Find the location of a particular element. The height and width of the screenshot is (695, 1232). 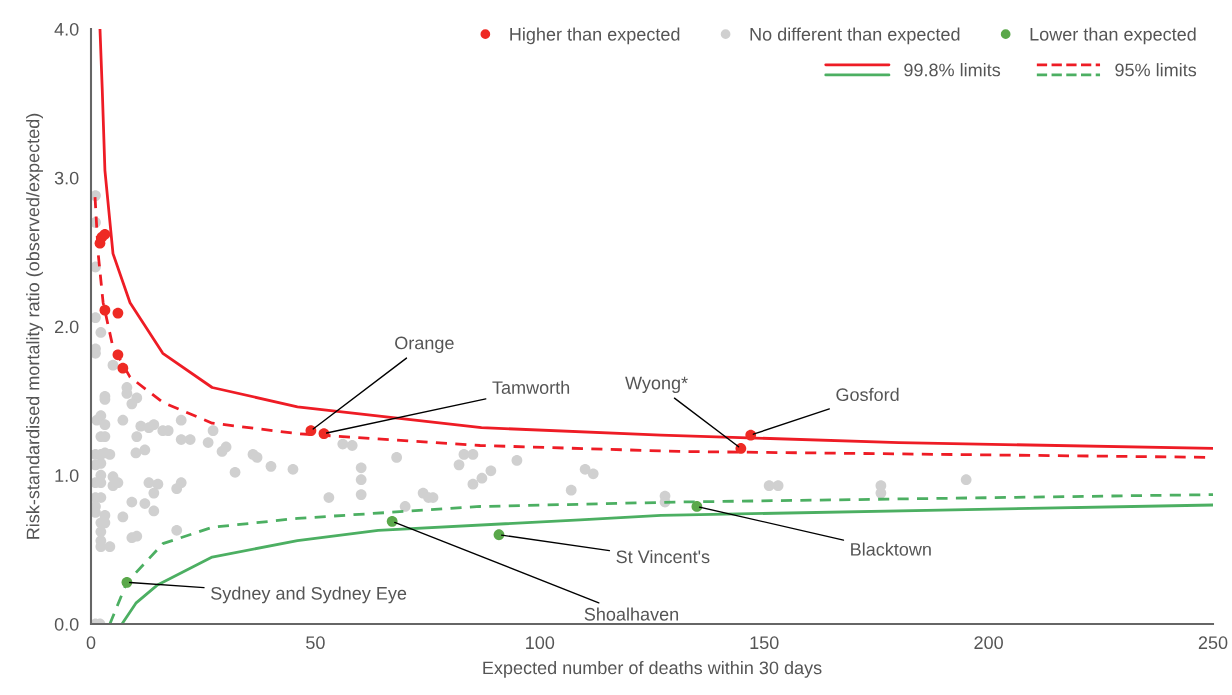

annotation: Blacktown is located at coordinates (891, 549).